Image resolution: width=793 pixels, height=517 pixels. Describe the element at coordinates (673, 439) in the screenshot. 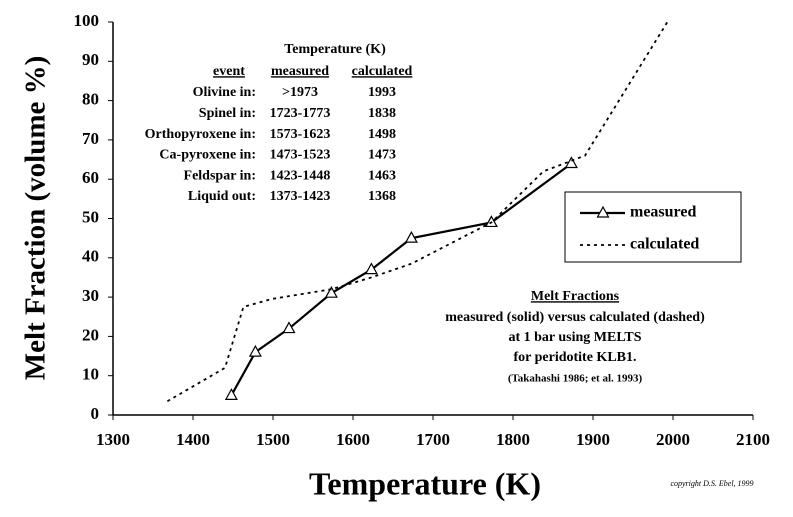

I see `x-tick-label: 2000` at that location.